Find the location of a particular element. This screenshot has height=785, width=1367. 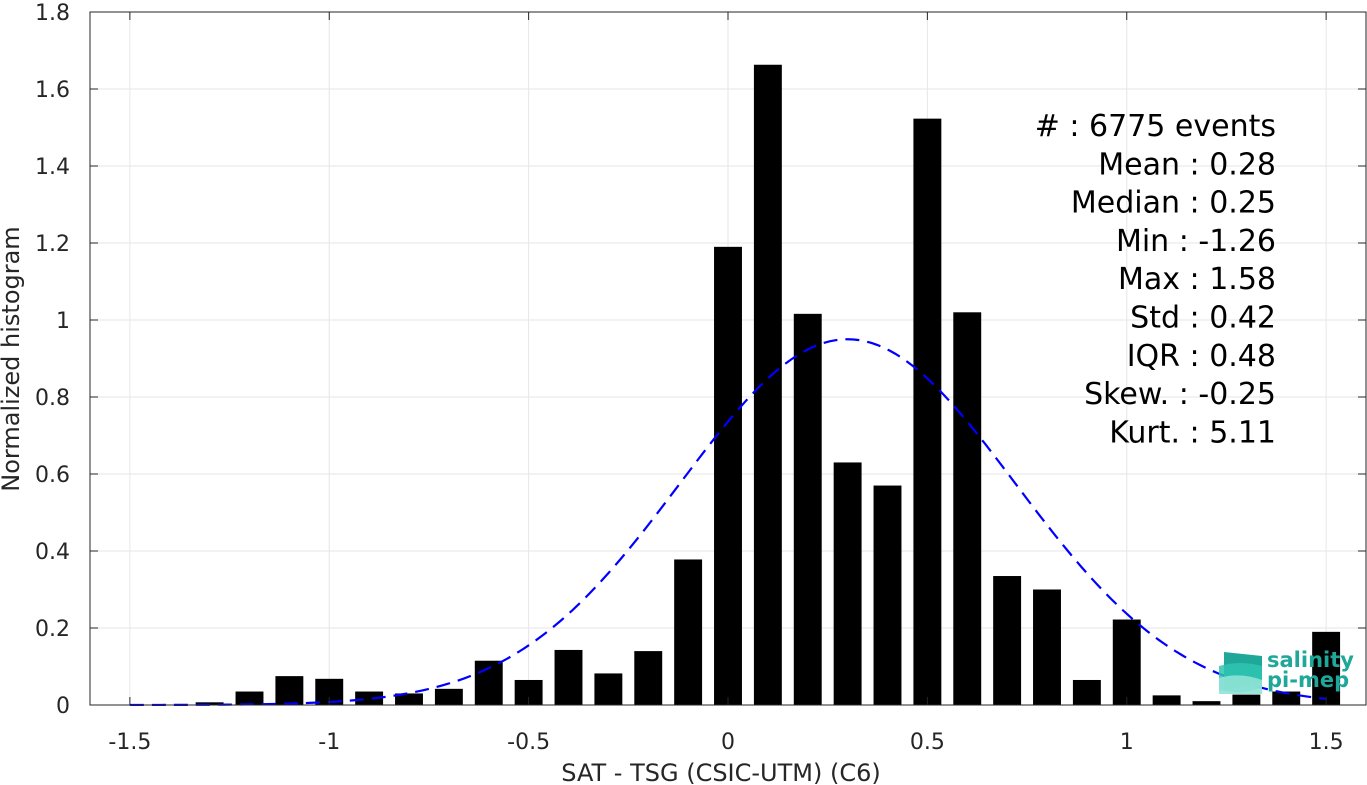

x-tick-label: -0.5 is located at coordinates (528, 742).